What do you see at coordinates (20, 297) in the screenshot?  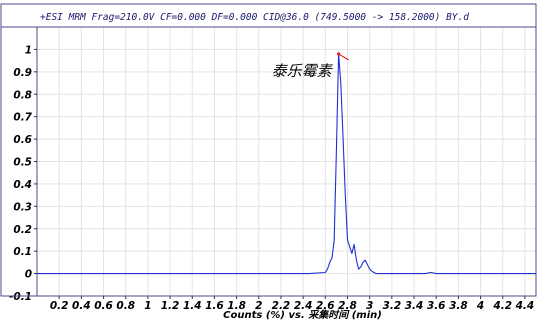 I see `y-tick-label: -0.1` at bounding box center [20, 297].